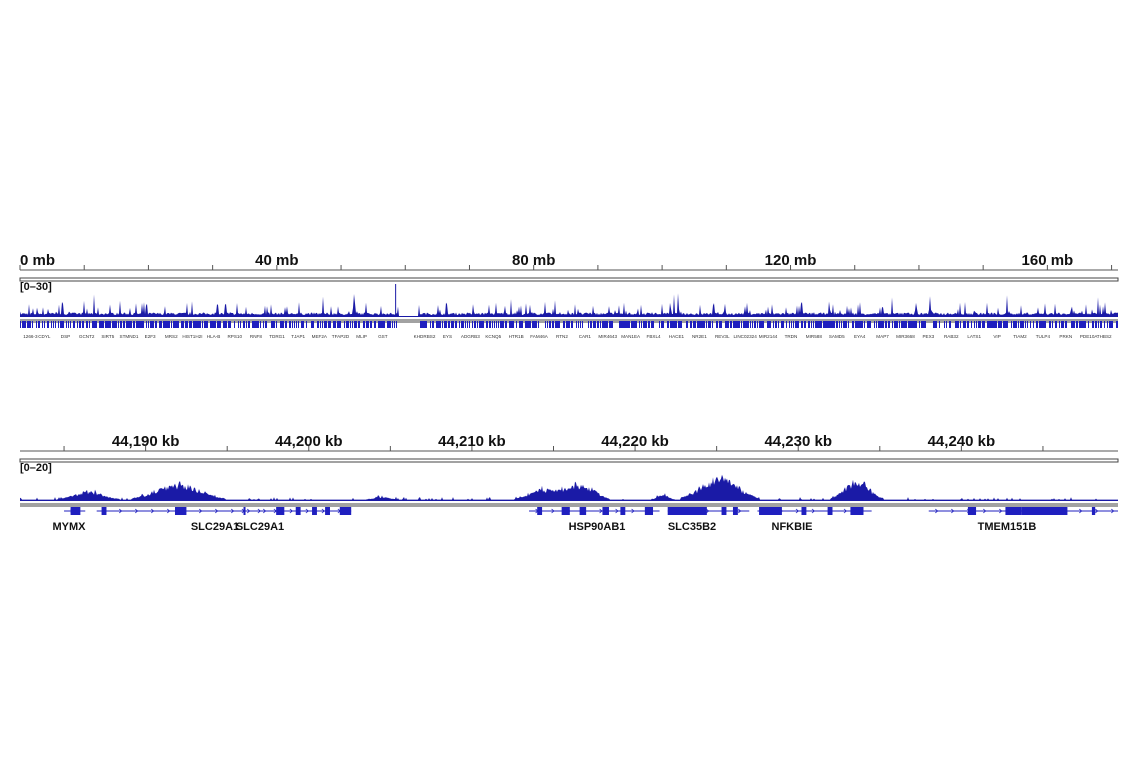  Describe the element at coordinates (882, 336) in the screenshot. I see `gene-label: MAP7` at that location.